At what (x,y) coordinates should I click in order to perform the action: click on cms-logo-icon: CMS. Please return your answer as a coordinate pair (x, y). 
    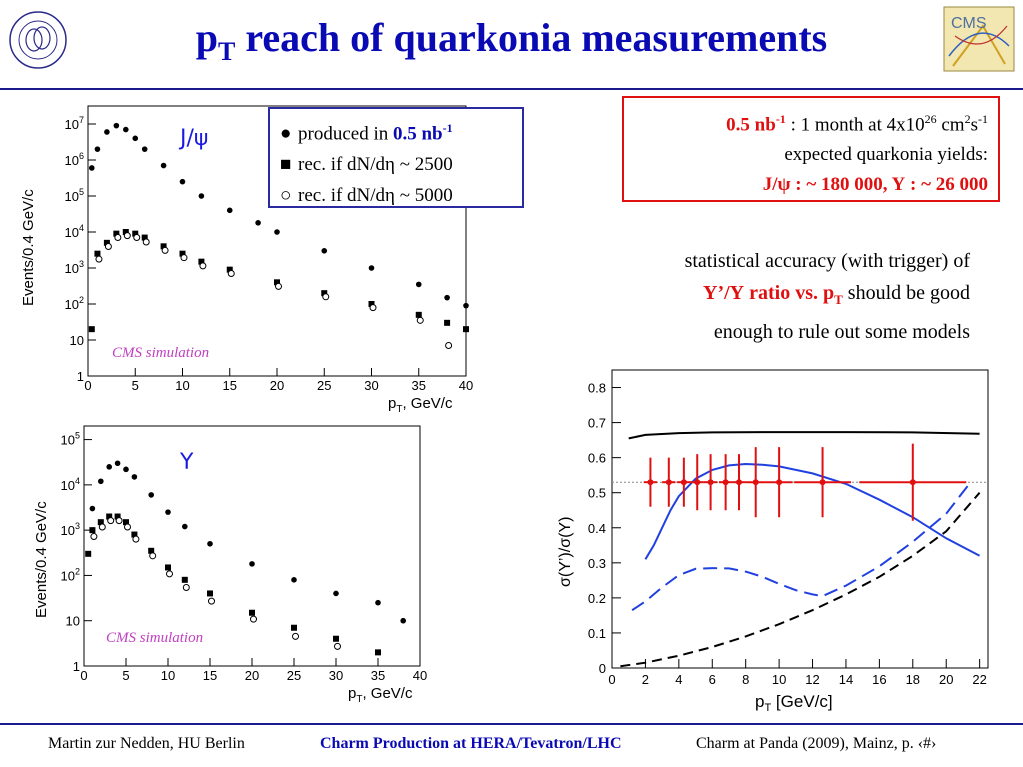
    Looking at the image, I should click on (979, 39).